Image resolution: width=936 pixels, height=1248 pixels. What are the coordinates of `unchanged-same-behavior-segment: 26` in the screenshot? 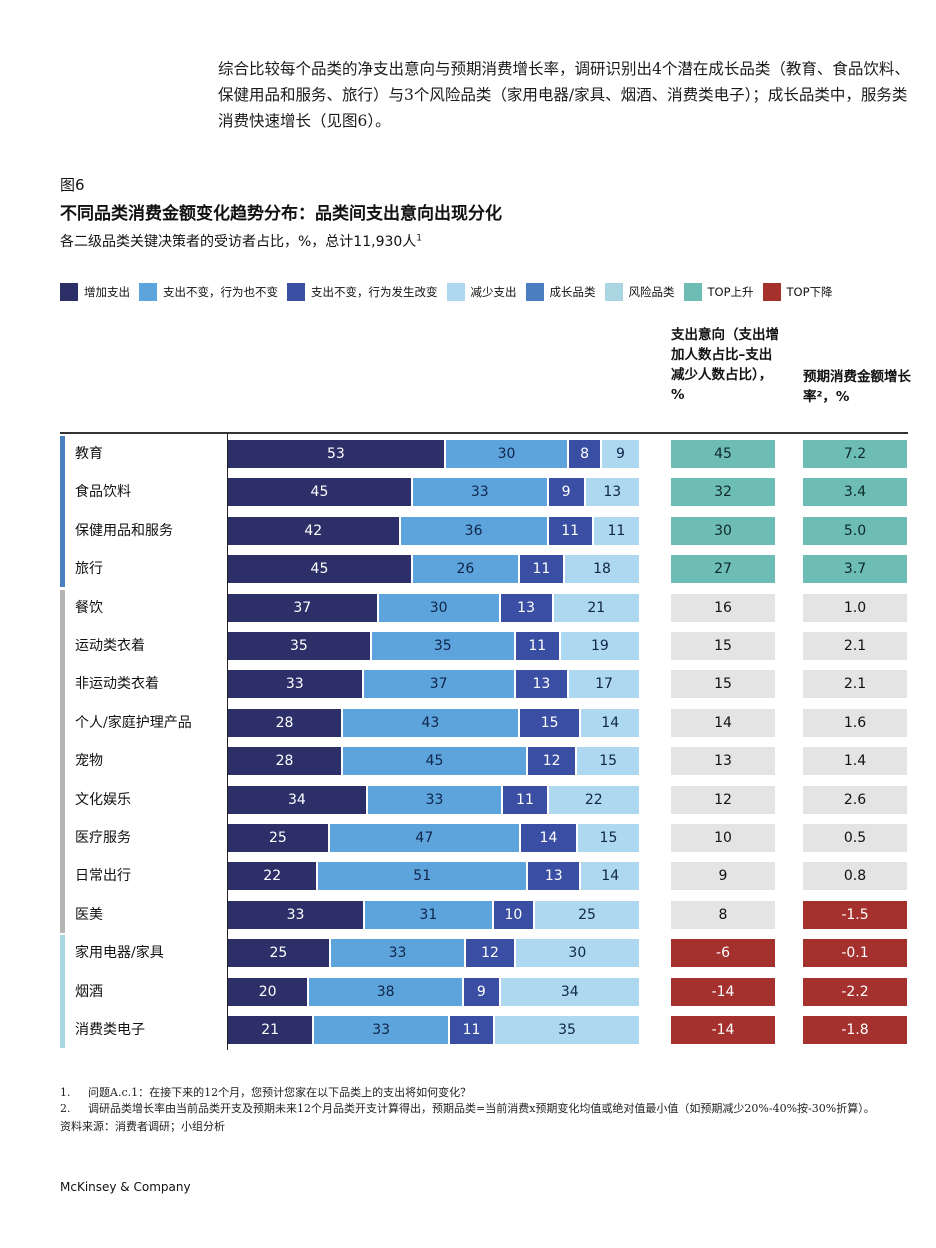 It's located at (466, 569).